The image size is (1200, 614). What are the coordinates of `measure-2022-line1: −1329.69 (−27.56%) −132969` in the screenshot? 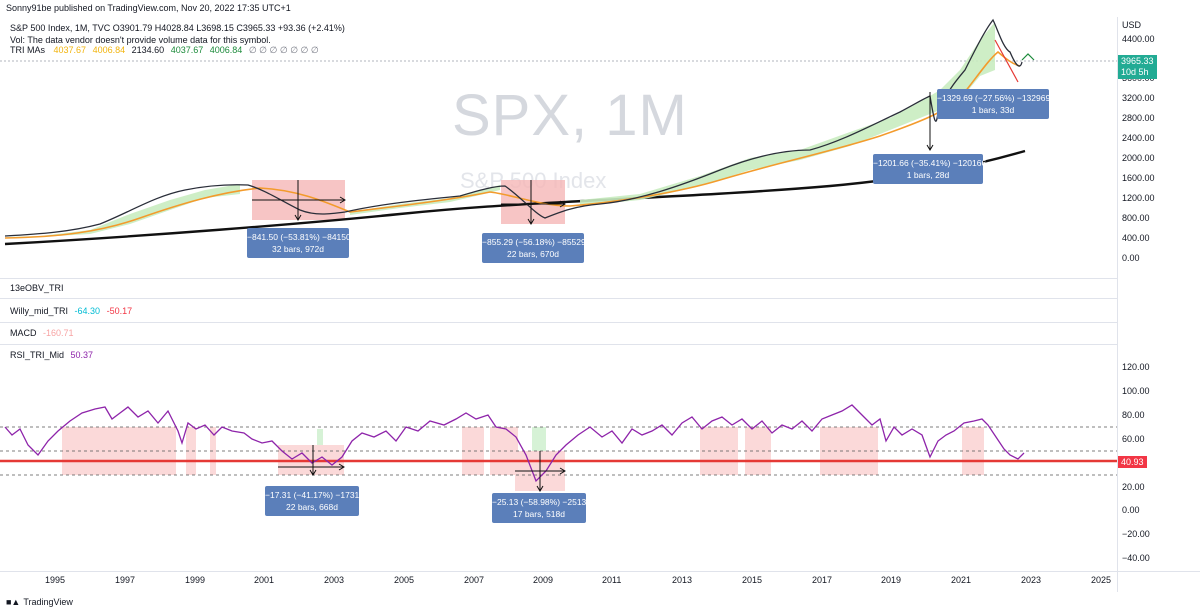 It's located at (994, 98).